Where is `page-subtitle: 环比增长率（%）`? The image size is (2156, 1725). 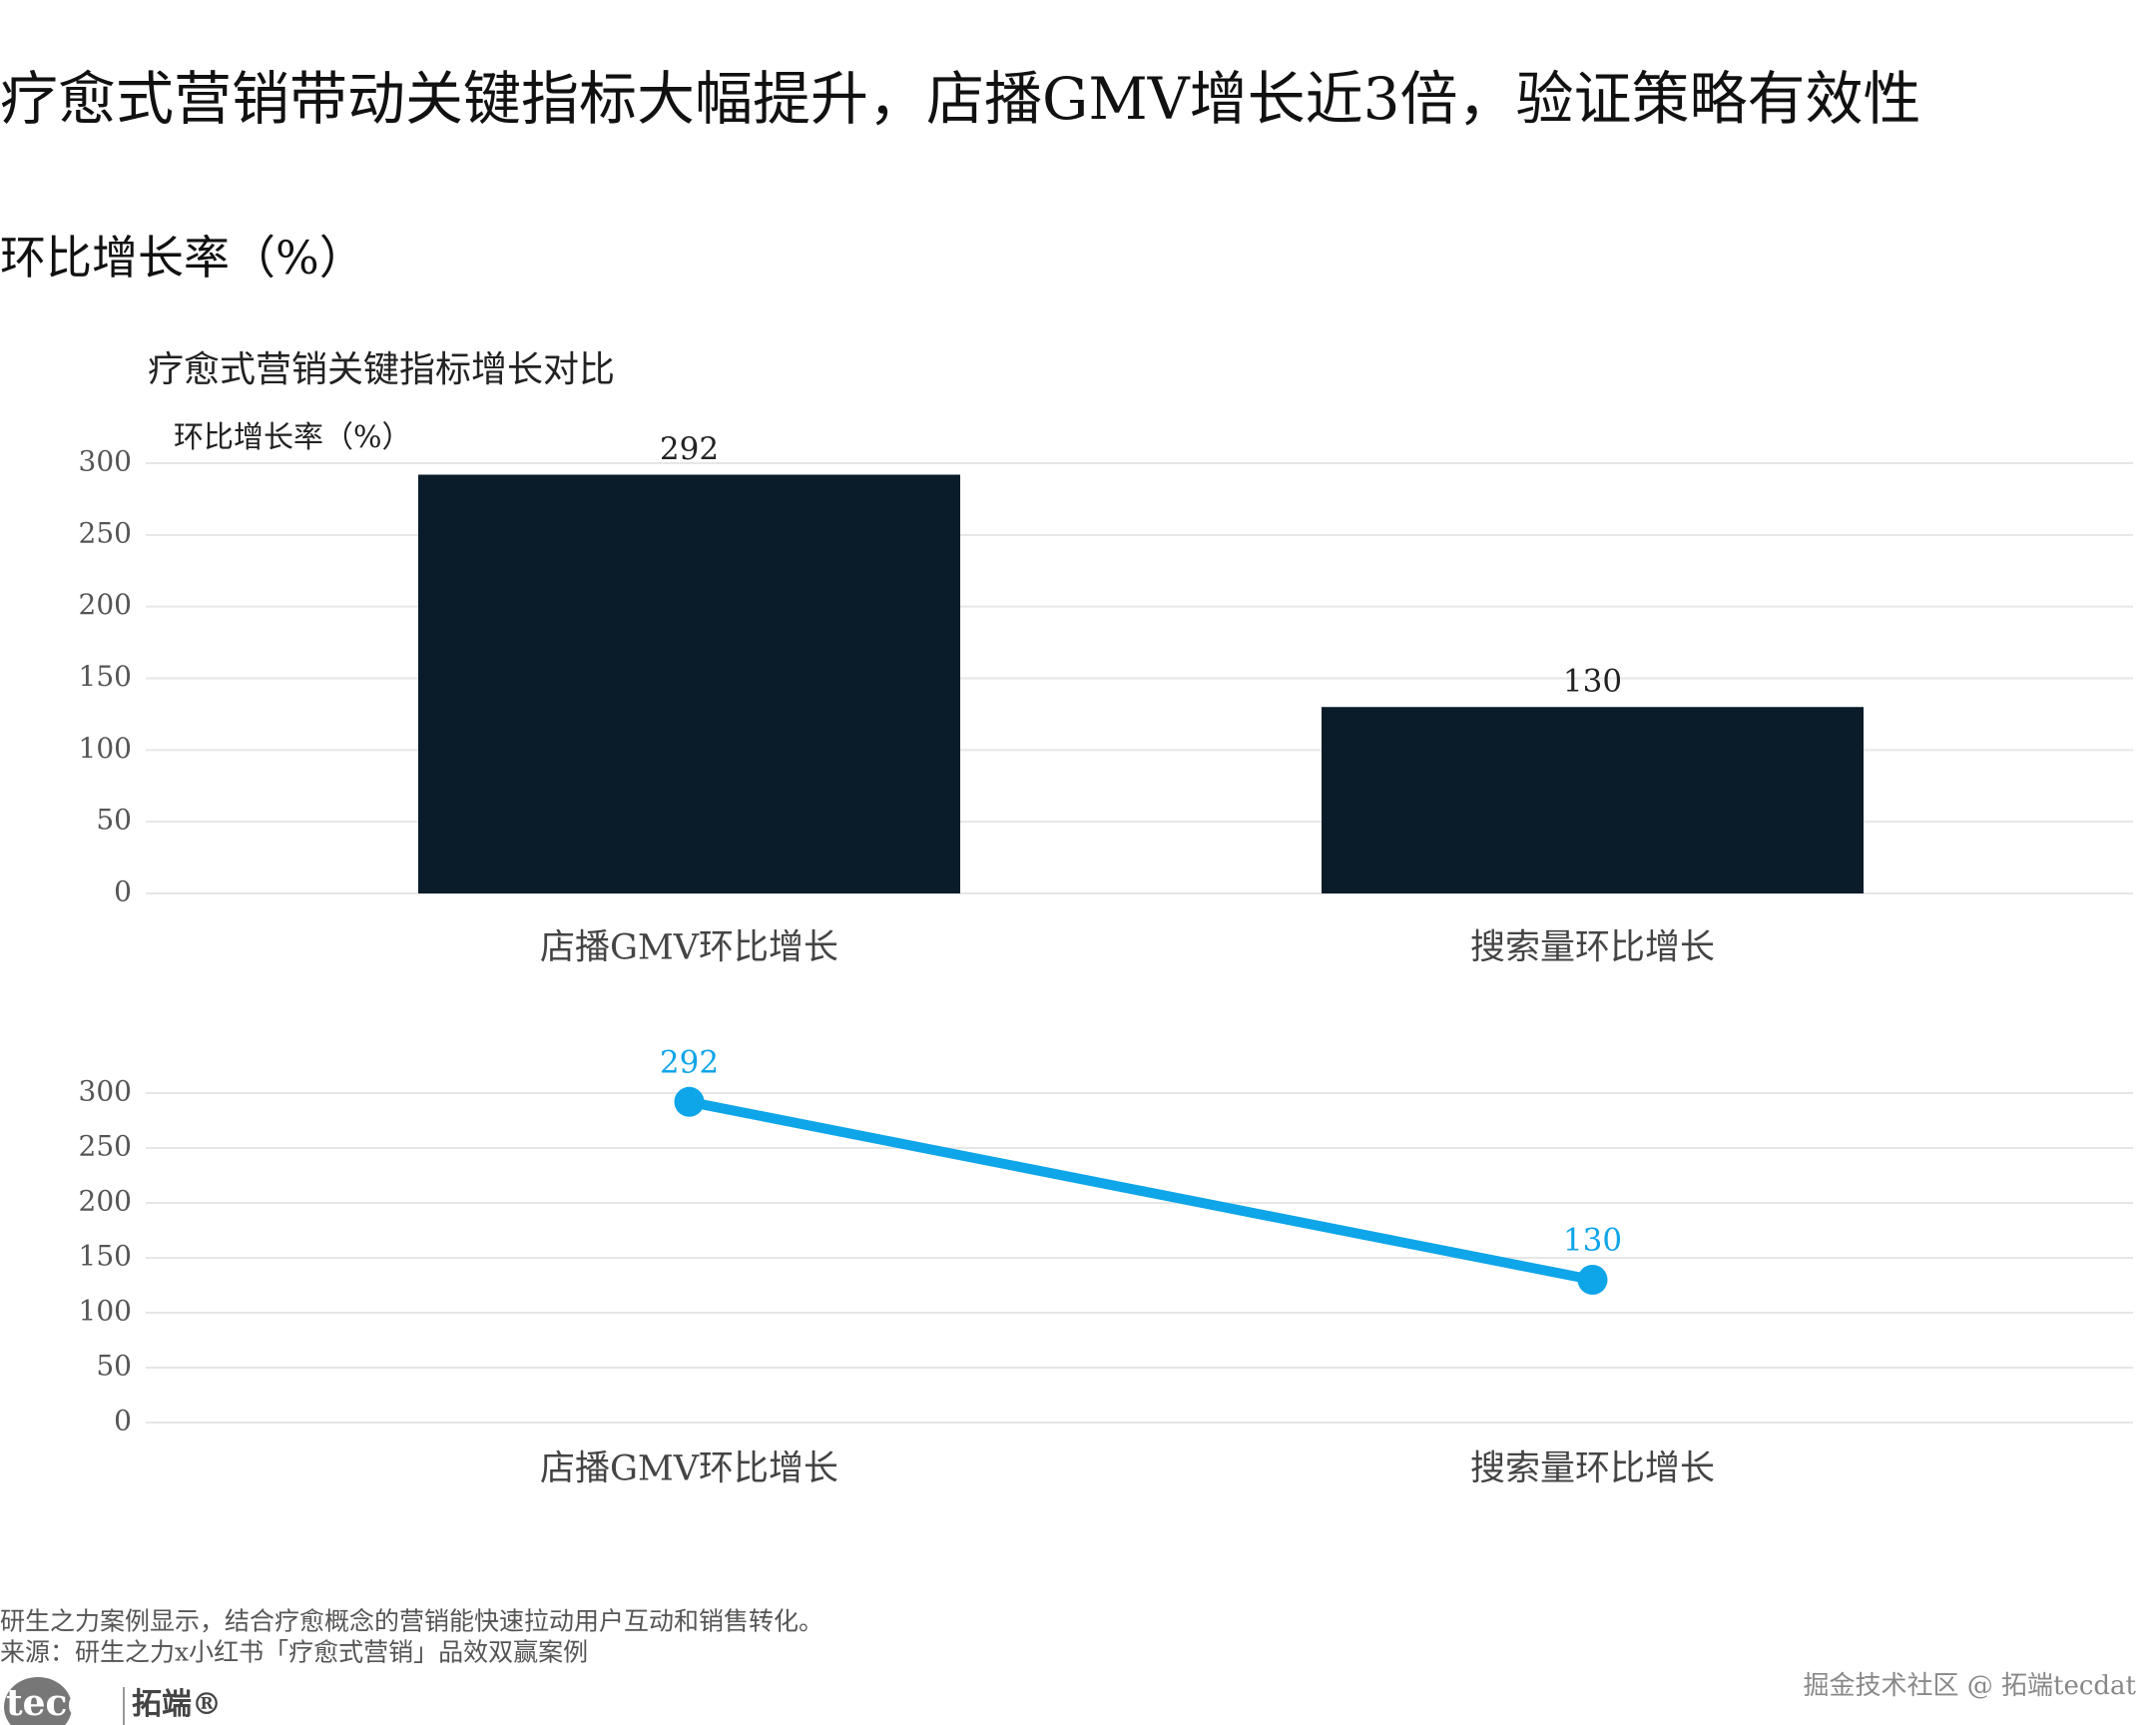 page-subtitle: 环比增长率（%） is located at coordinates (182, 258).